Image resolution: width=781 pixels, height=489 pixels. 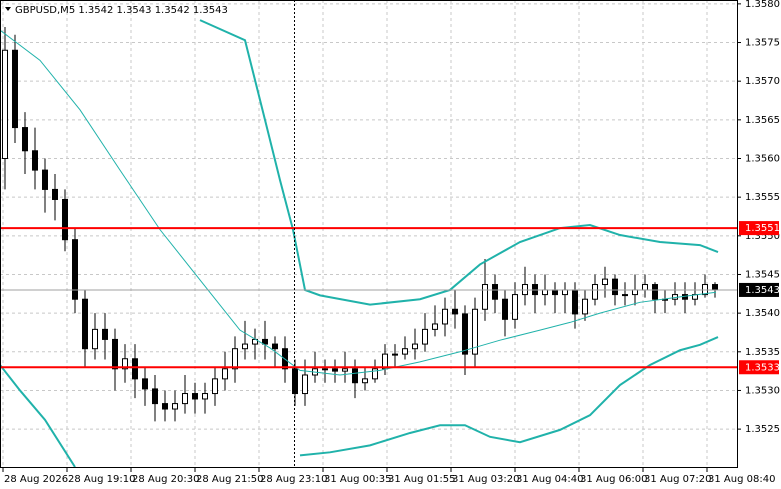 I want to click on x-tick-label: 28 Aug 21:50, so click(x=229, y=479).